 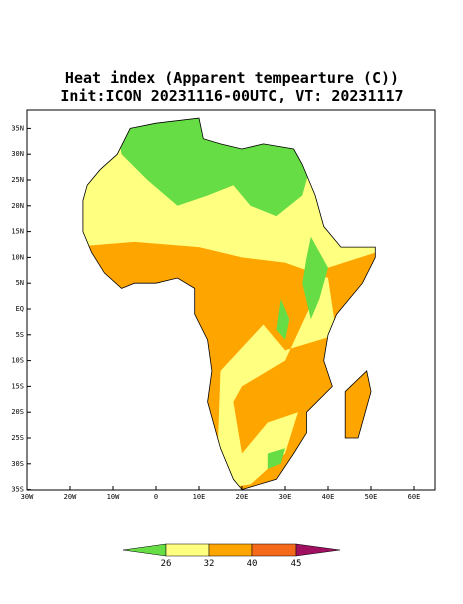 I want to click on lat-label: 5N, so click(x=20, y=283).